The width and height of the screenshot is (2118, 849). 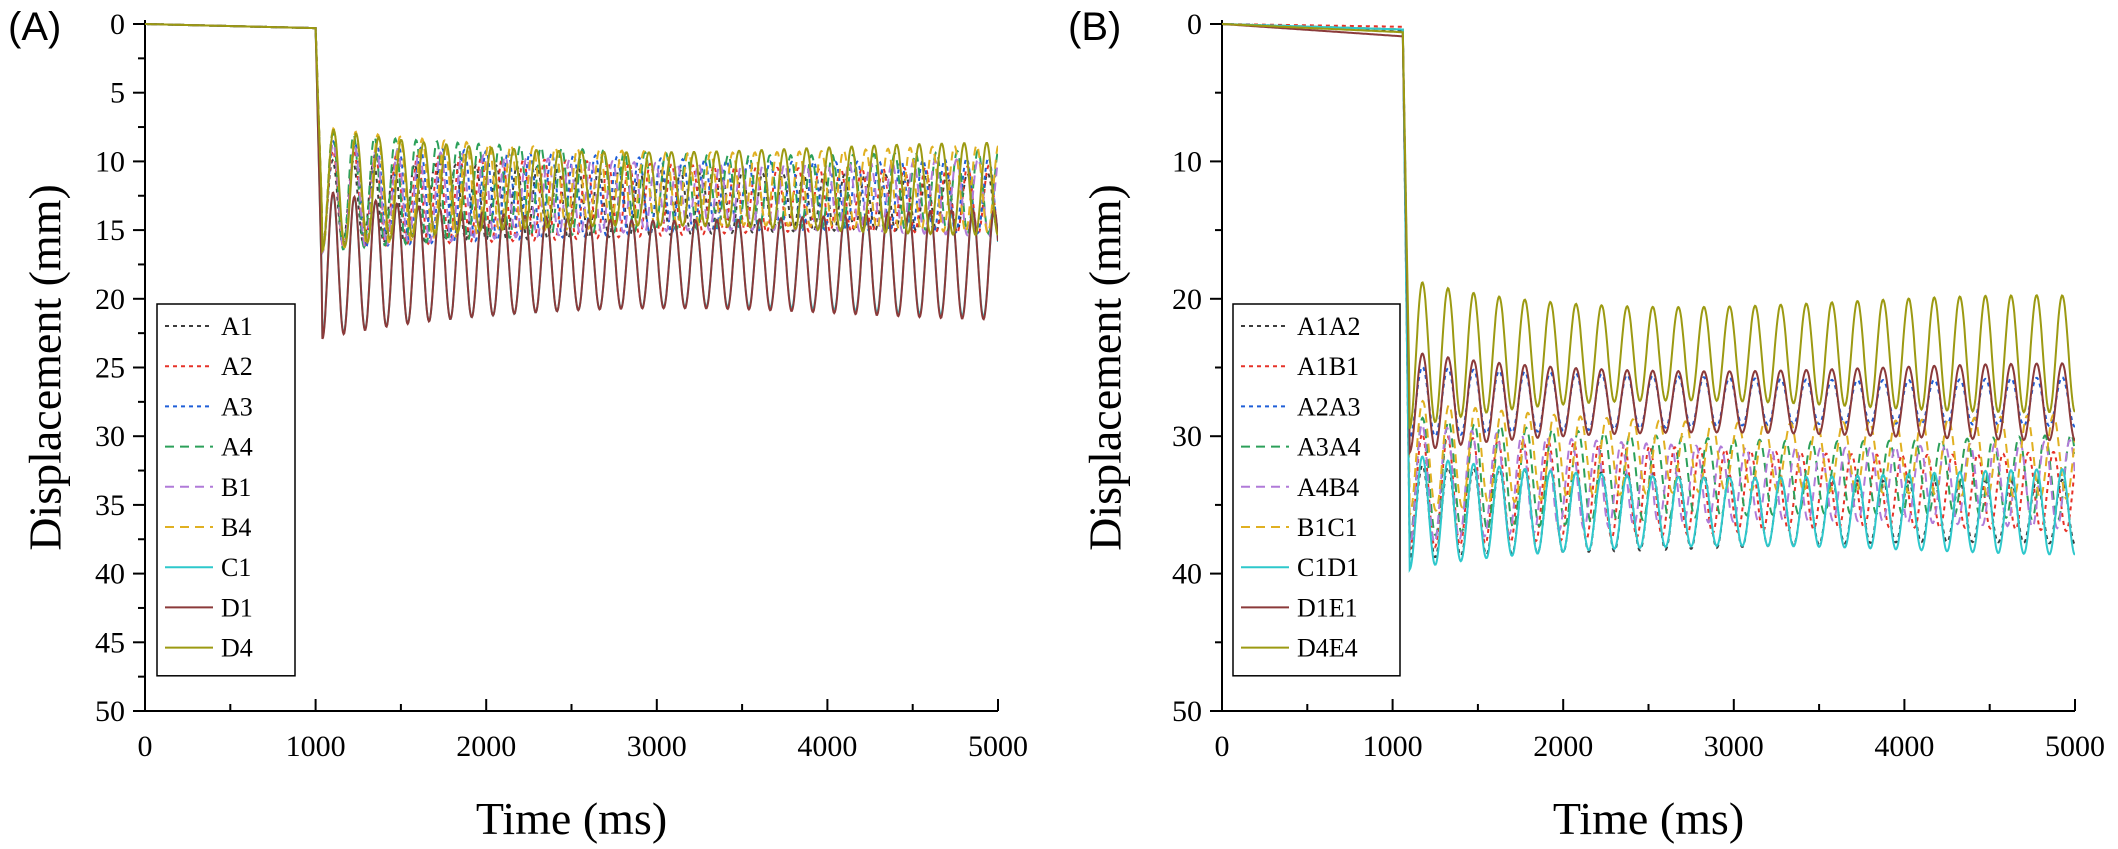 I want to click on legend-entry: D1E1, so click(x=1327, y=607).